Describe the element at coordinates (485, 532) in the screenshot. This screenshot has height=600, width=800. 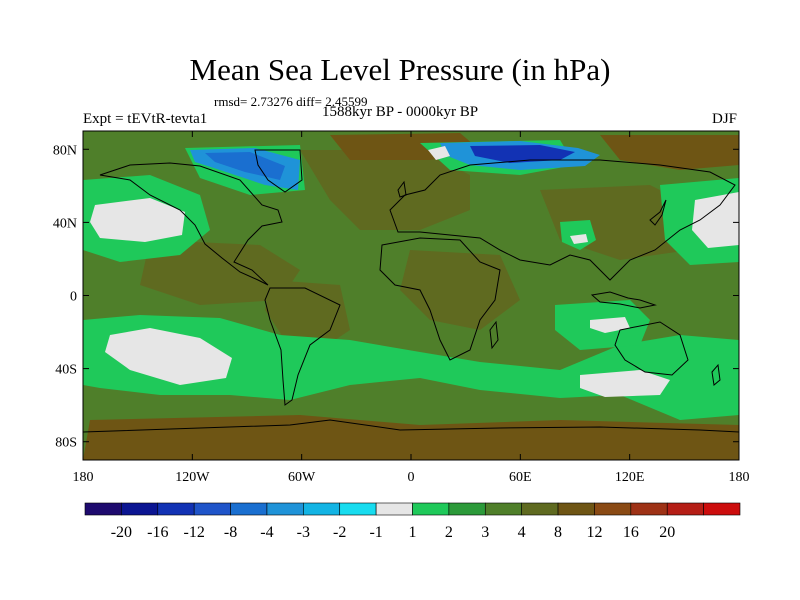
I see `colorbar-label: 3` at that location.